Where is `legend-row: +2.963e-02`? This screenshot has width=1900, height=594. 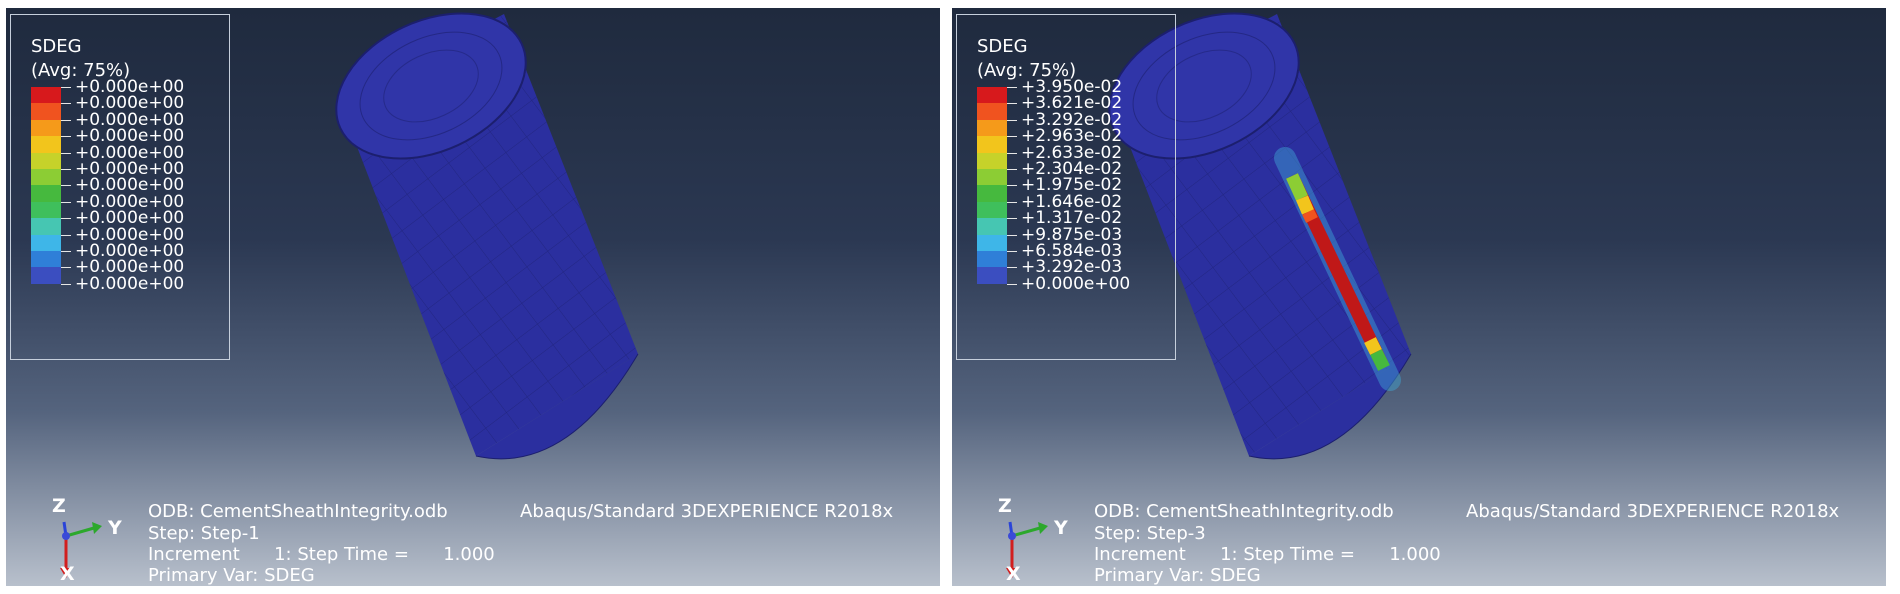
legend-row: +2.963e-02 is located at coordinates (1074, 141).